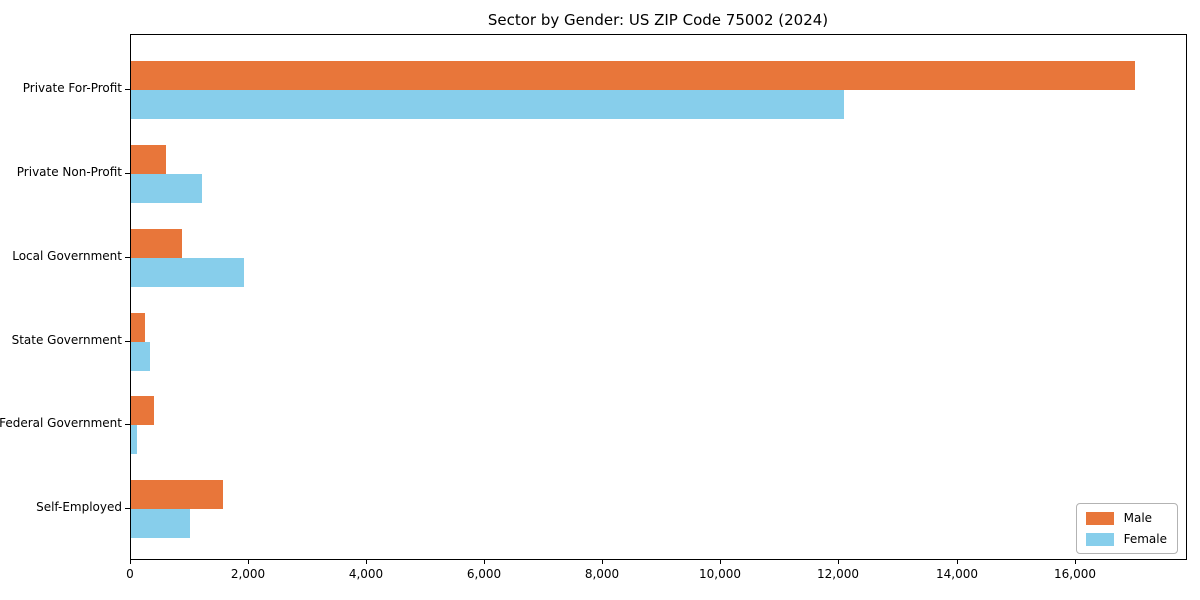 Image resolution: width=1200 pixels, height=600 pixels. What do you see at coordinates (141, 356) in the screenshot?
I see `bar-female-state-government` at bounding box center [141, 356].